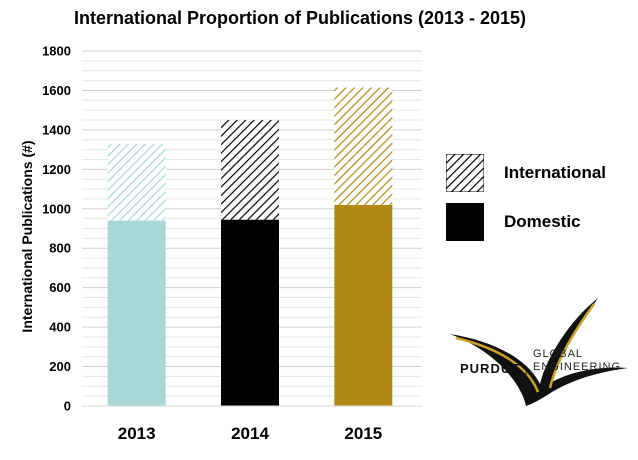 The width and height of the screenshot is (638, 460). Describe the element at coordinates (137, 433) in the screenshot. I see `x-tick-label: 2013` at that location.